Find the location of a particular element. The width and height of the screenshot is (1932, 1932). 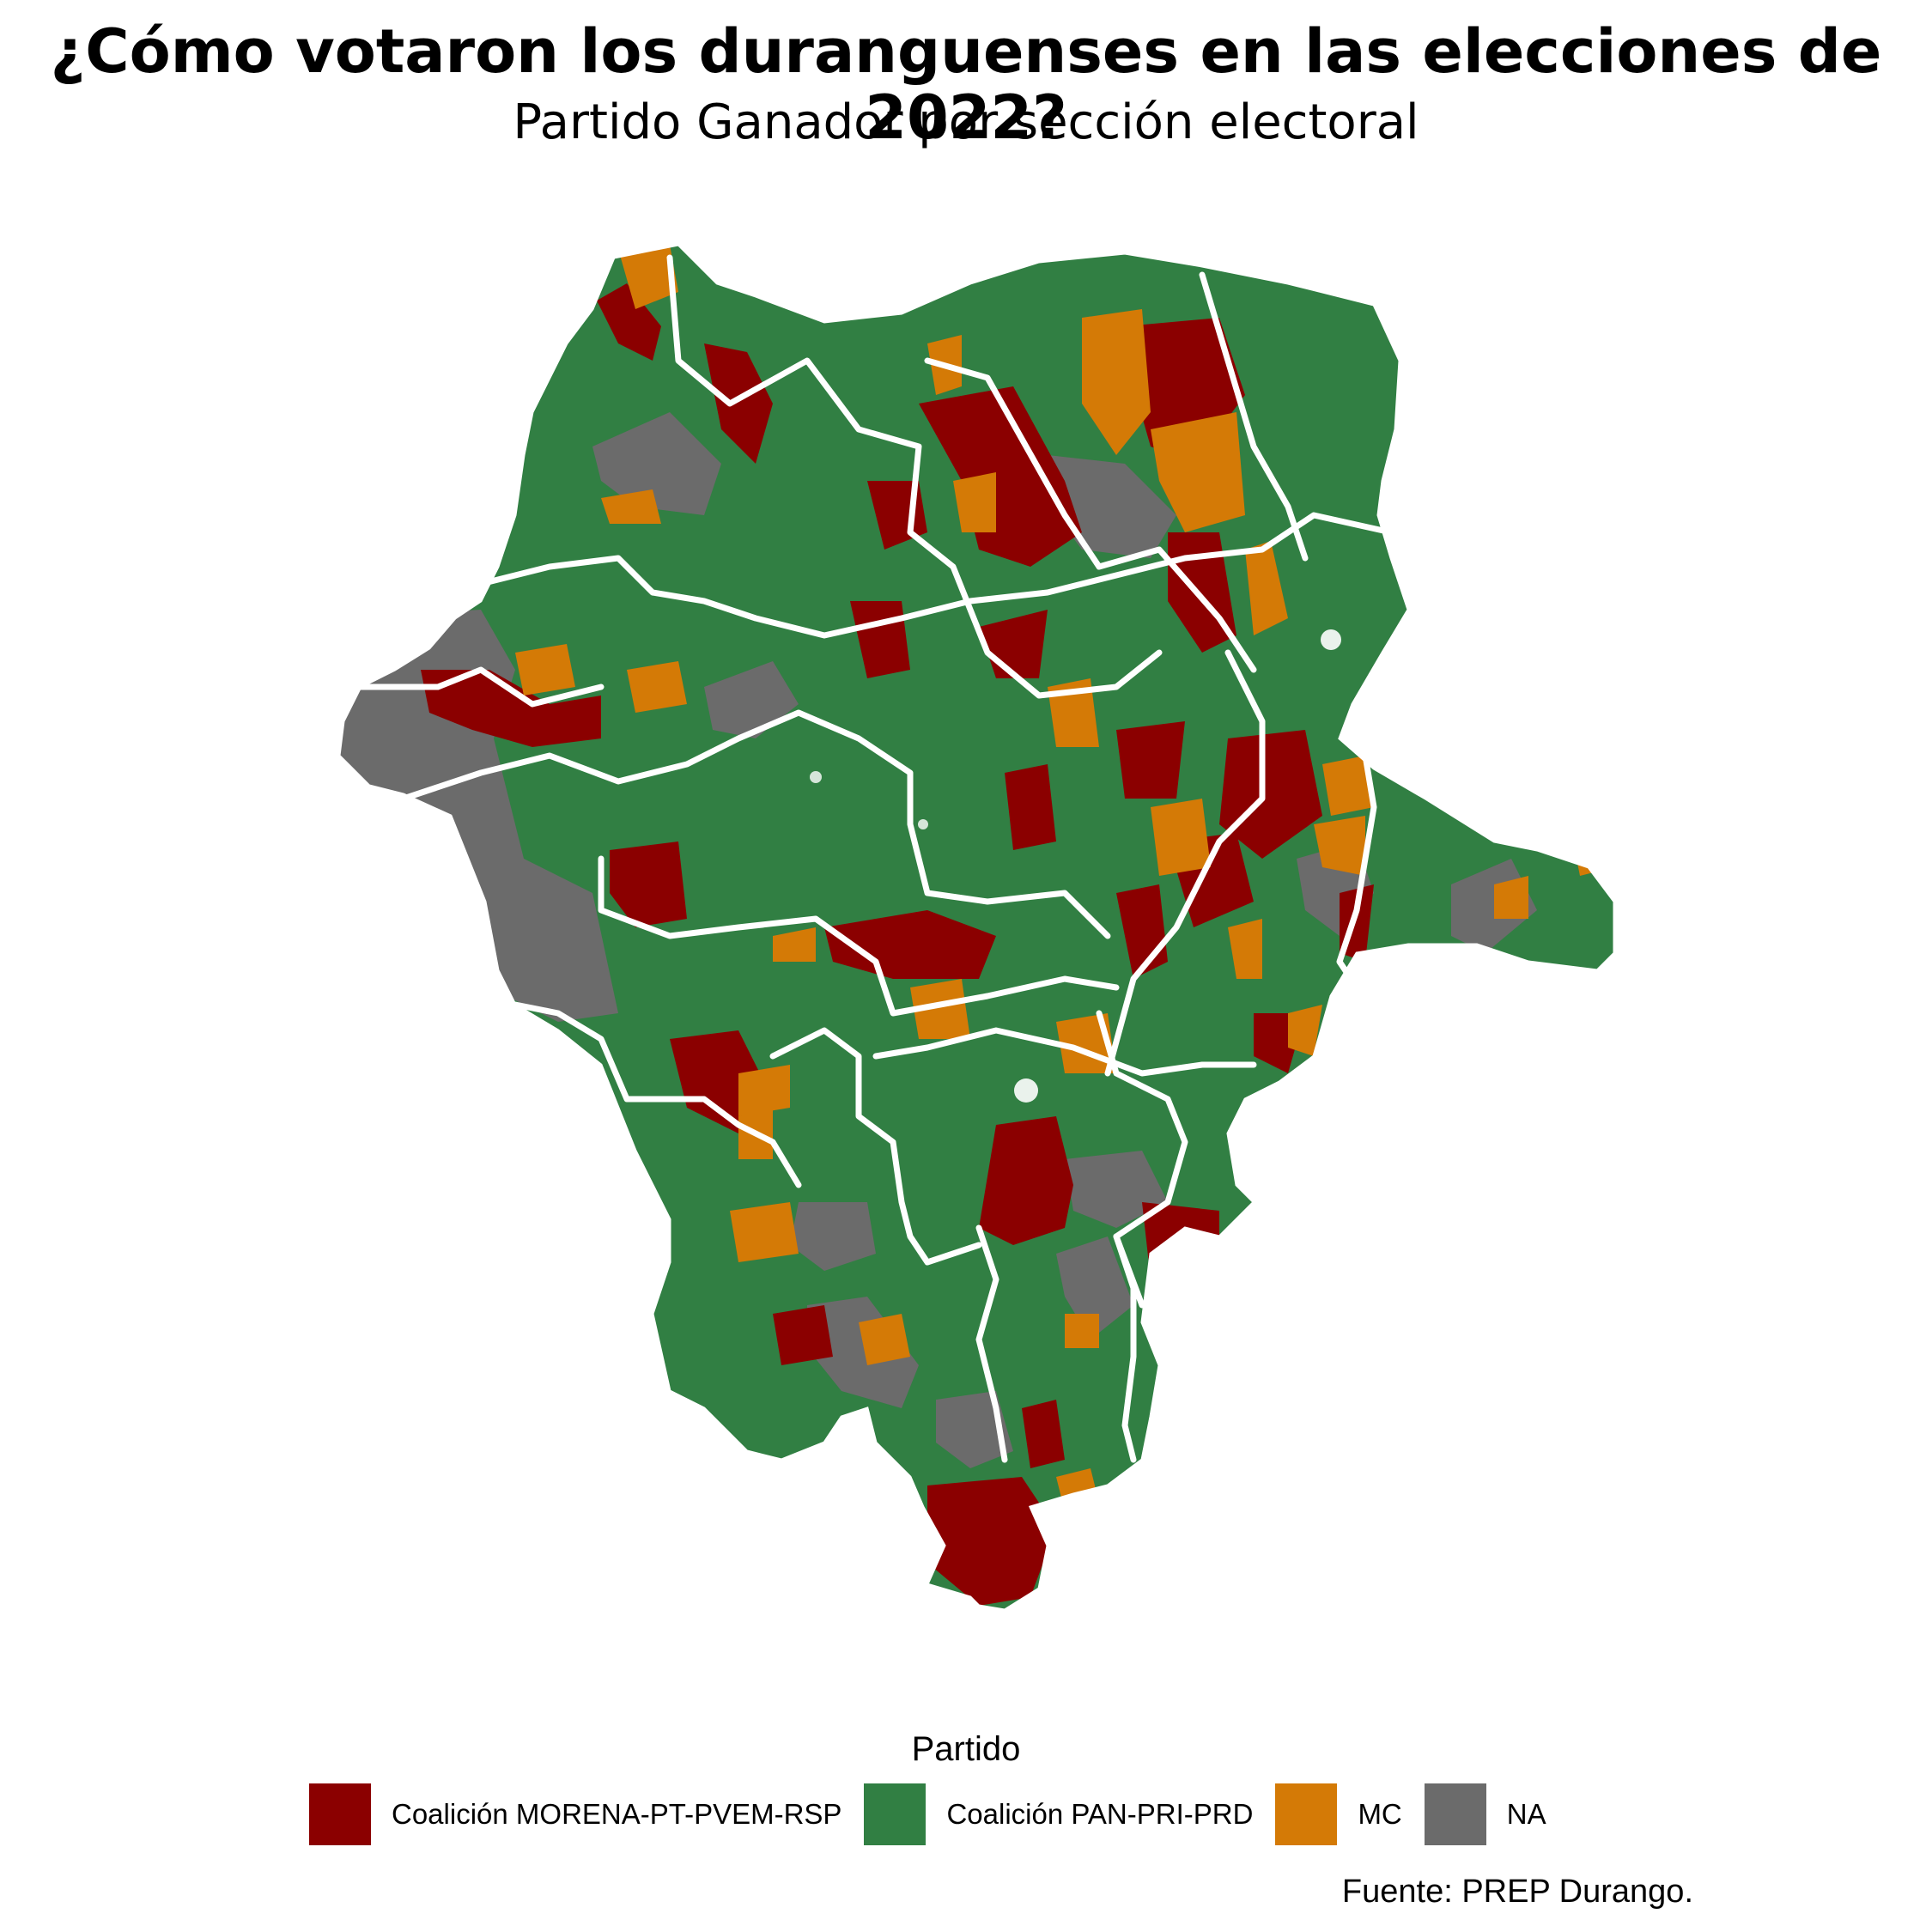

legend-label-pan-pri-prd: Coalición PAN-PRI-PRD is located at coordinates (1100, 1814).